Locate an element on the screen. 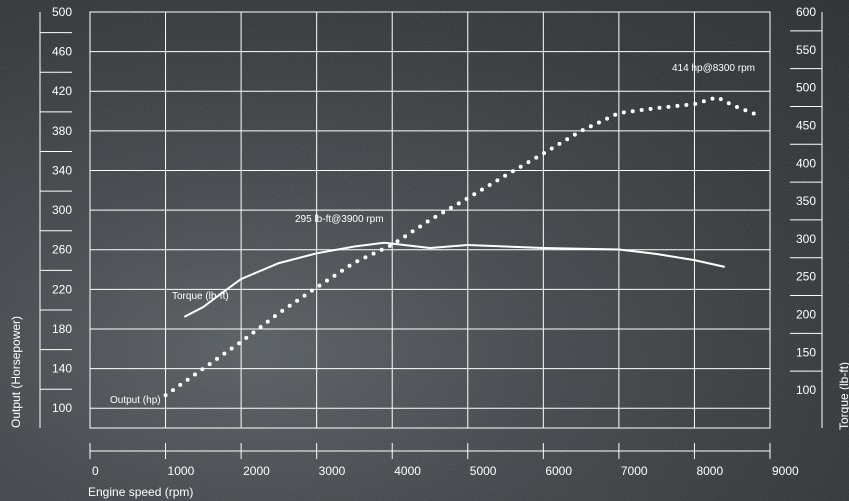 This screenshot has width=849, height=501. y-axis-right-label: Torque (lb-ft) is located at coordinates (843, 396).